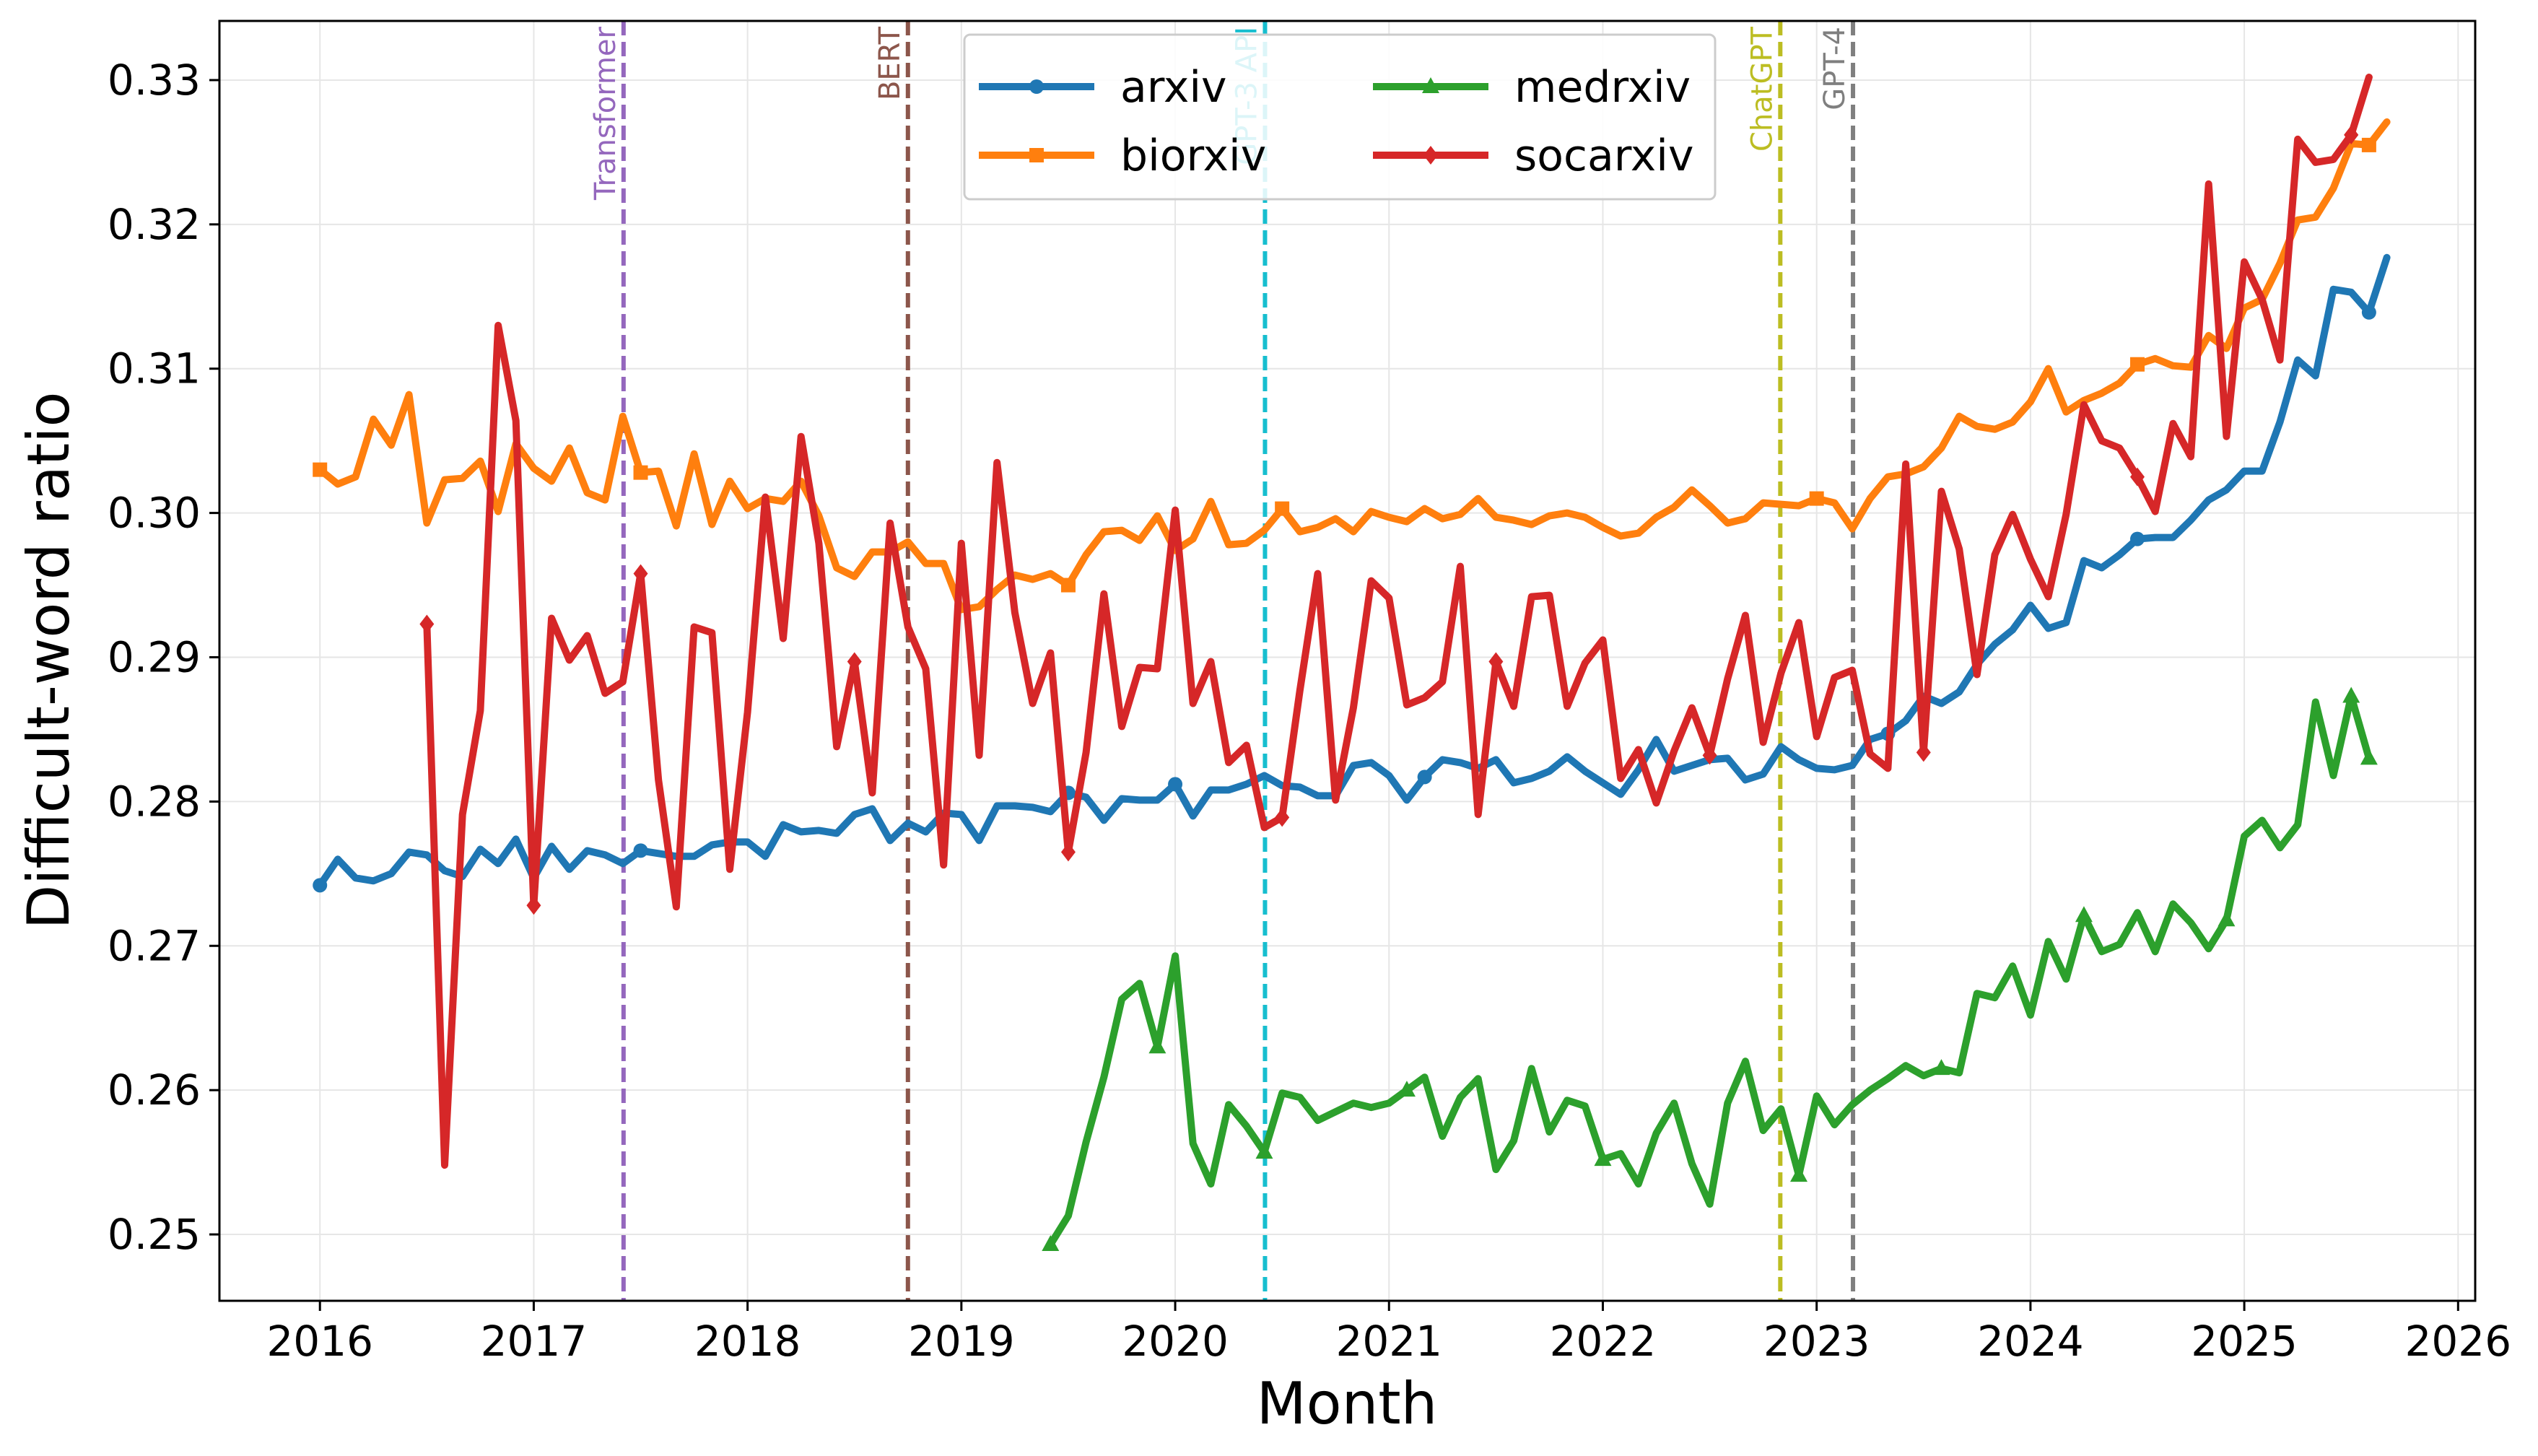 The image size is (2538, 1456). What do you see at coordinates (154, 945) in the screenshot?
I see `y-tick-label: 0.27` at bounding box center [154, 945].